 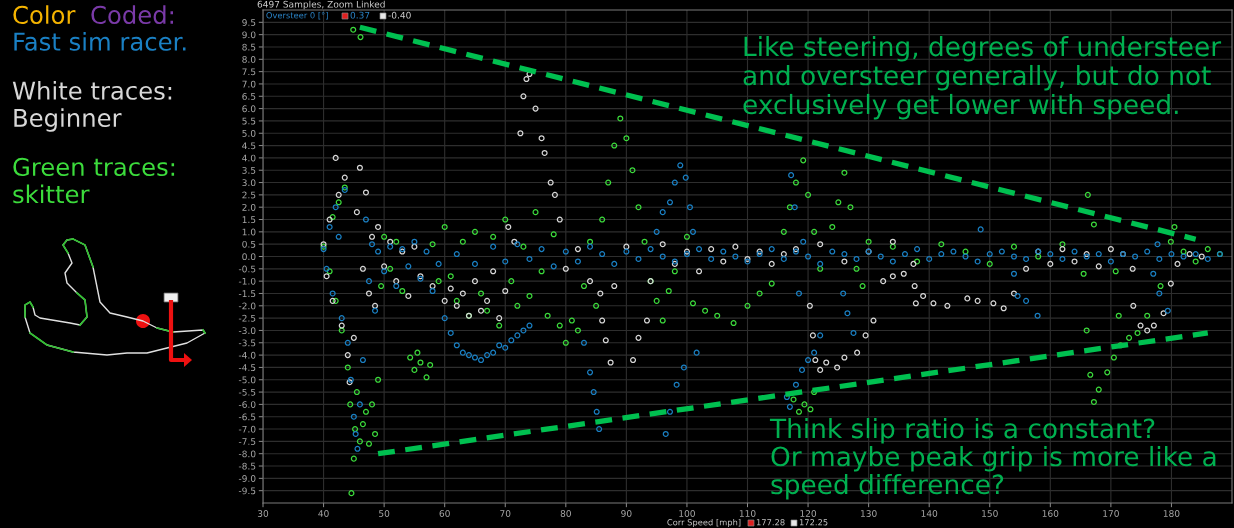 I want to click on y-tick-label: -2.5, so click(x=247, y=318).